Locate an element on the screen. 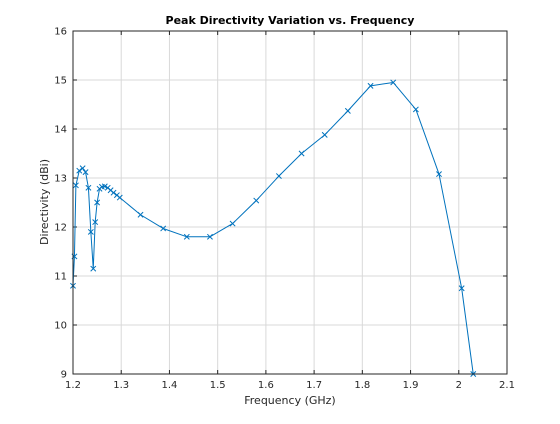  x-tick-label: 1.7 is located at coordinates (314, 385).